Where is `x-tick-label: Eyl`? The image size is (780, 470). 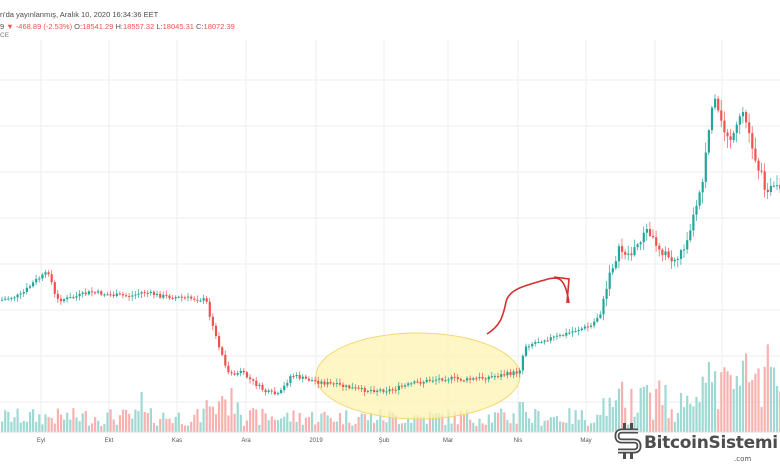
x-tick-label: Eyl is located at coordinates (41, 441).